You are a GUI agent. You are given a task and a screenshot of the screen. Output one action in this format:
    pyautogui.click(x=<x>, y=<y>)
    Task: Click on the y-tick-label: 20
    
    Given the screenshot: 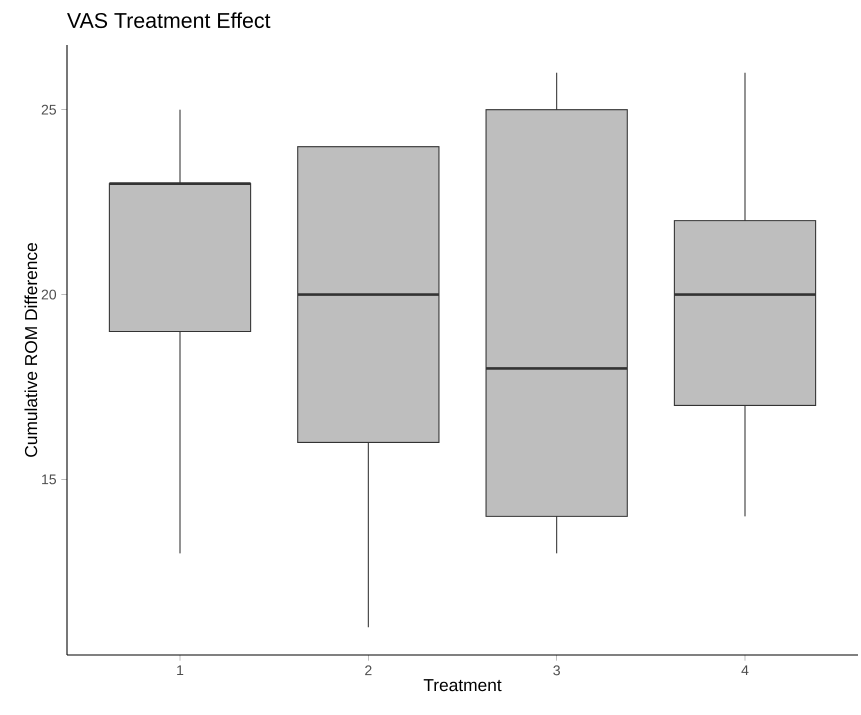 What is the action you would take?
    pyautogui.click(x=49, y=295)
    